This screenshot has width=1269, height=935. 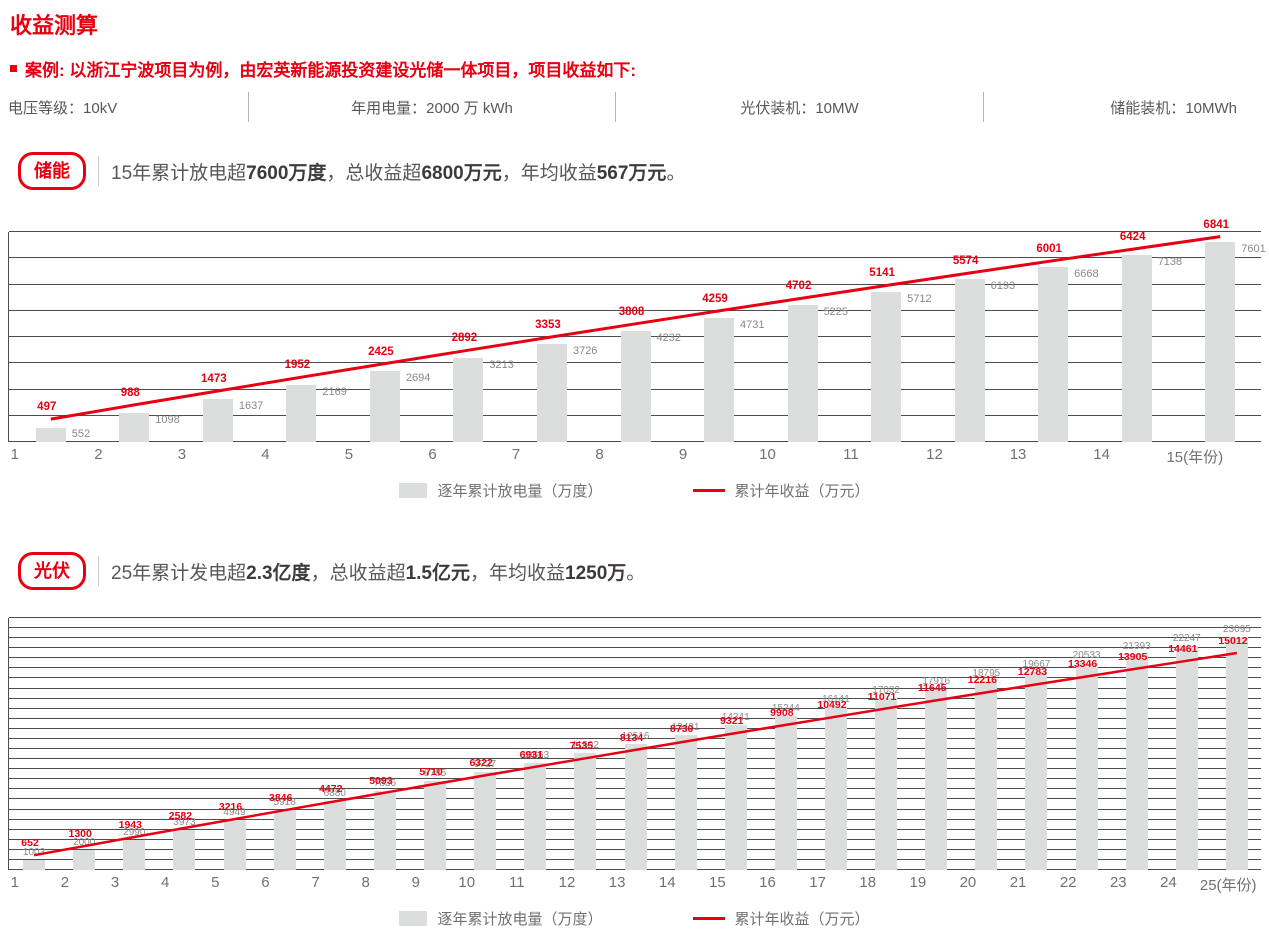 I want to click on bar-value-label: 15244, so click(x=785, y=709).